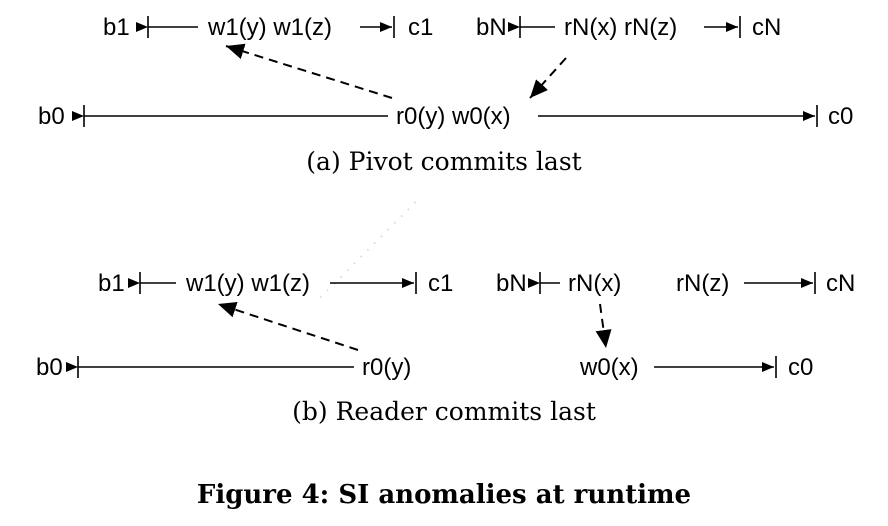 The height and width of the screenshot is (526, 888). Describe the element at coordinates (443, 161) in the screenshot. I see `panel-a-caption: (a) Pivot commits last` at that location.